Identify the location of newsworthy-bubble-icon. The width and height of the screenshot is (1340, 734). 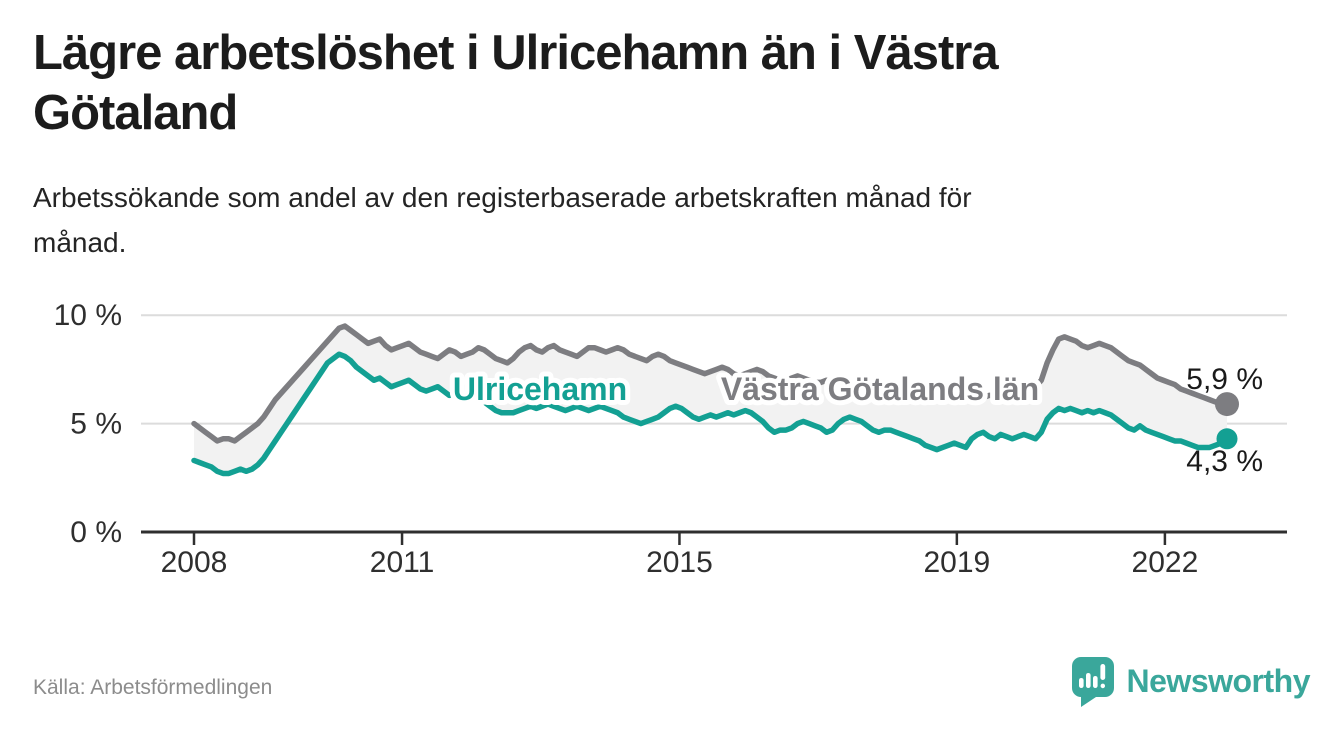
(1092, 682).